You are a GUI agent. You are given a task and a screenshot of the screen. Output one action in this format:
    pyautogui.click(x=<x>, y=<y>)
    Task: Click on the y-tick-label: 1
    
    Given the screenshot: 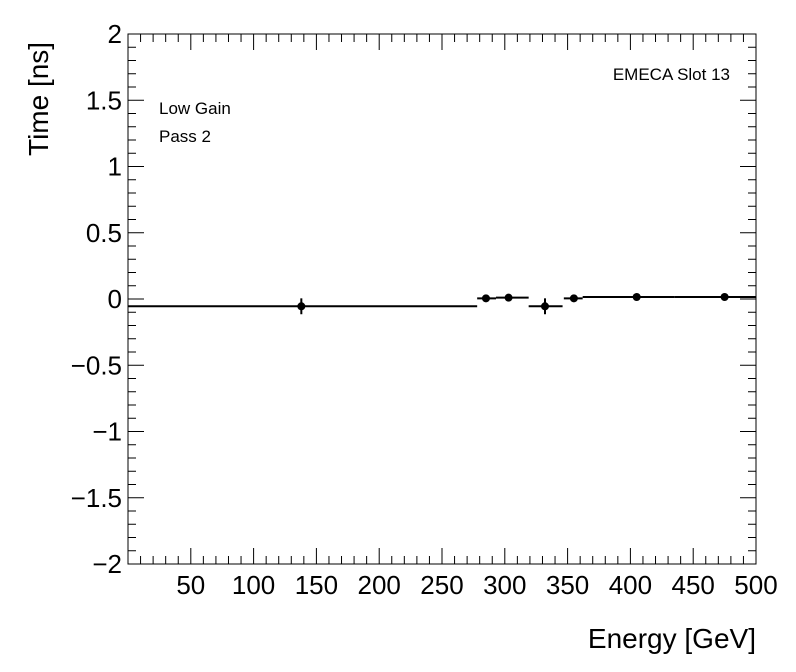 What is the action you would take?
    pyautogui.click(x=115, y=167)
    